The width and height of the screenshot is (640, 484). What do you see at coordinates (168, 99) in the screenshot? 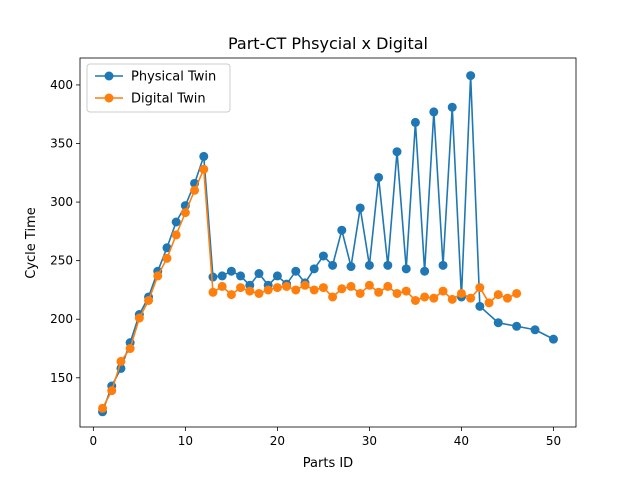
I see `legend-label-digital-twin: Digital Twin` at bounding box center [168, 99].